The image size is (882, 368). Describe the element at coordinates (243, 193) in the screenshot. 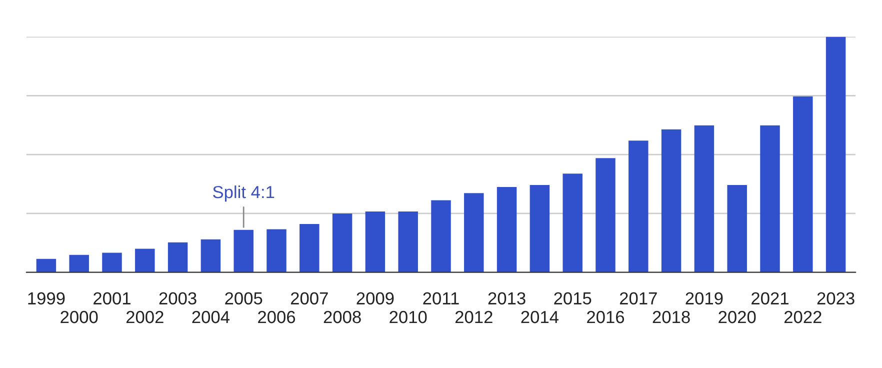

I see `annotation: Split 4:1` at that location.